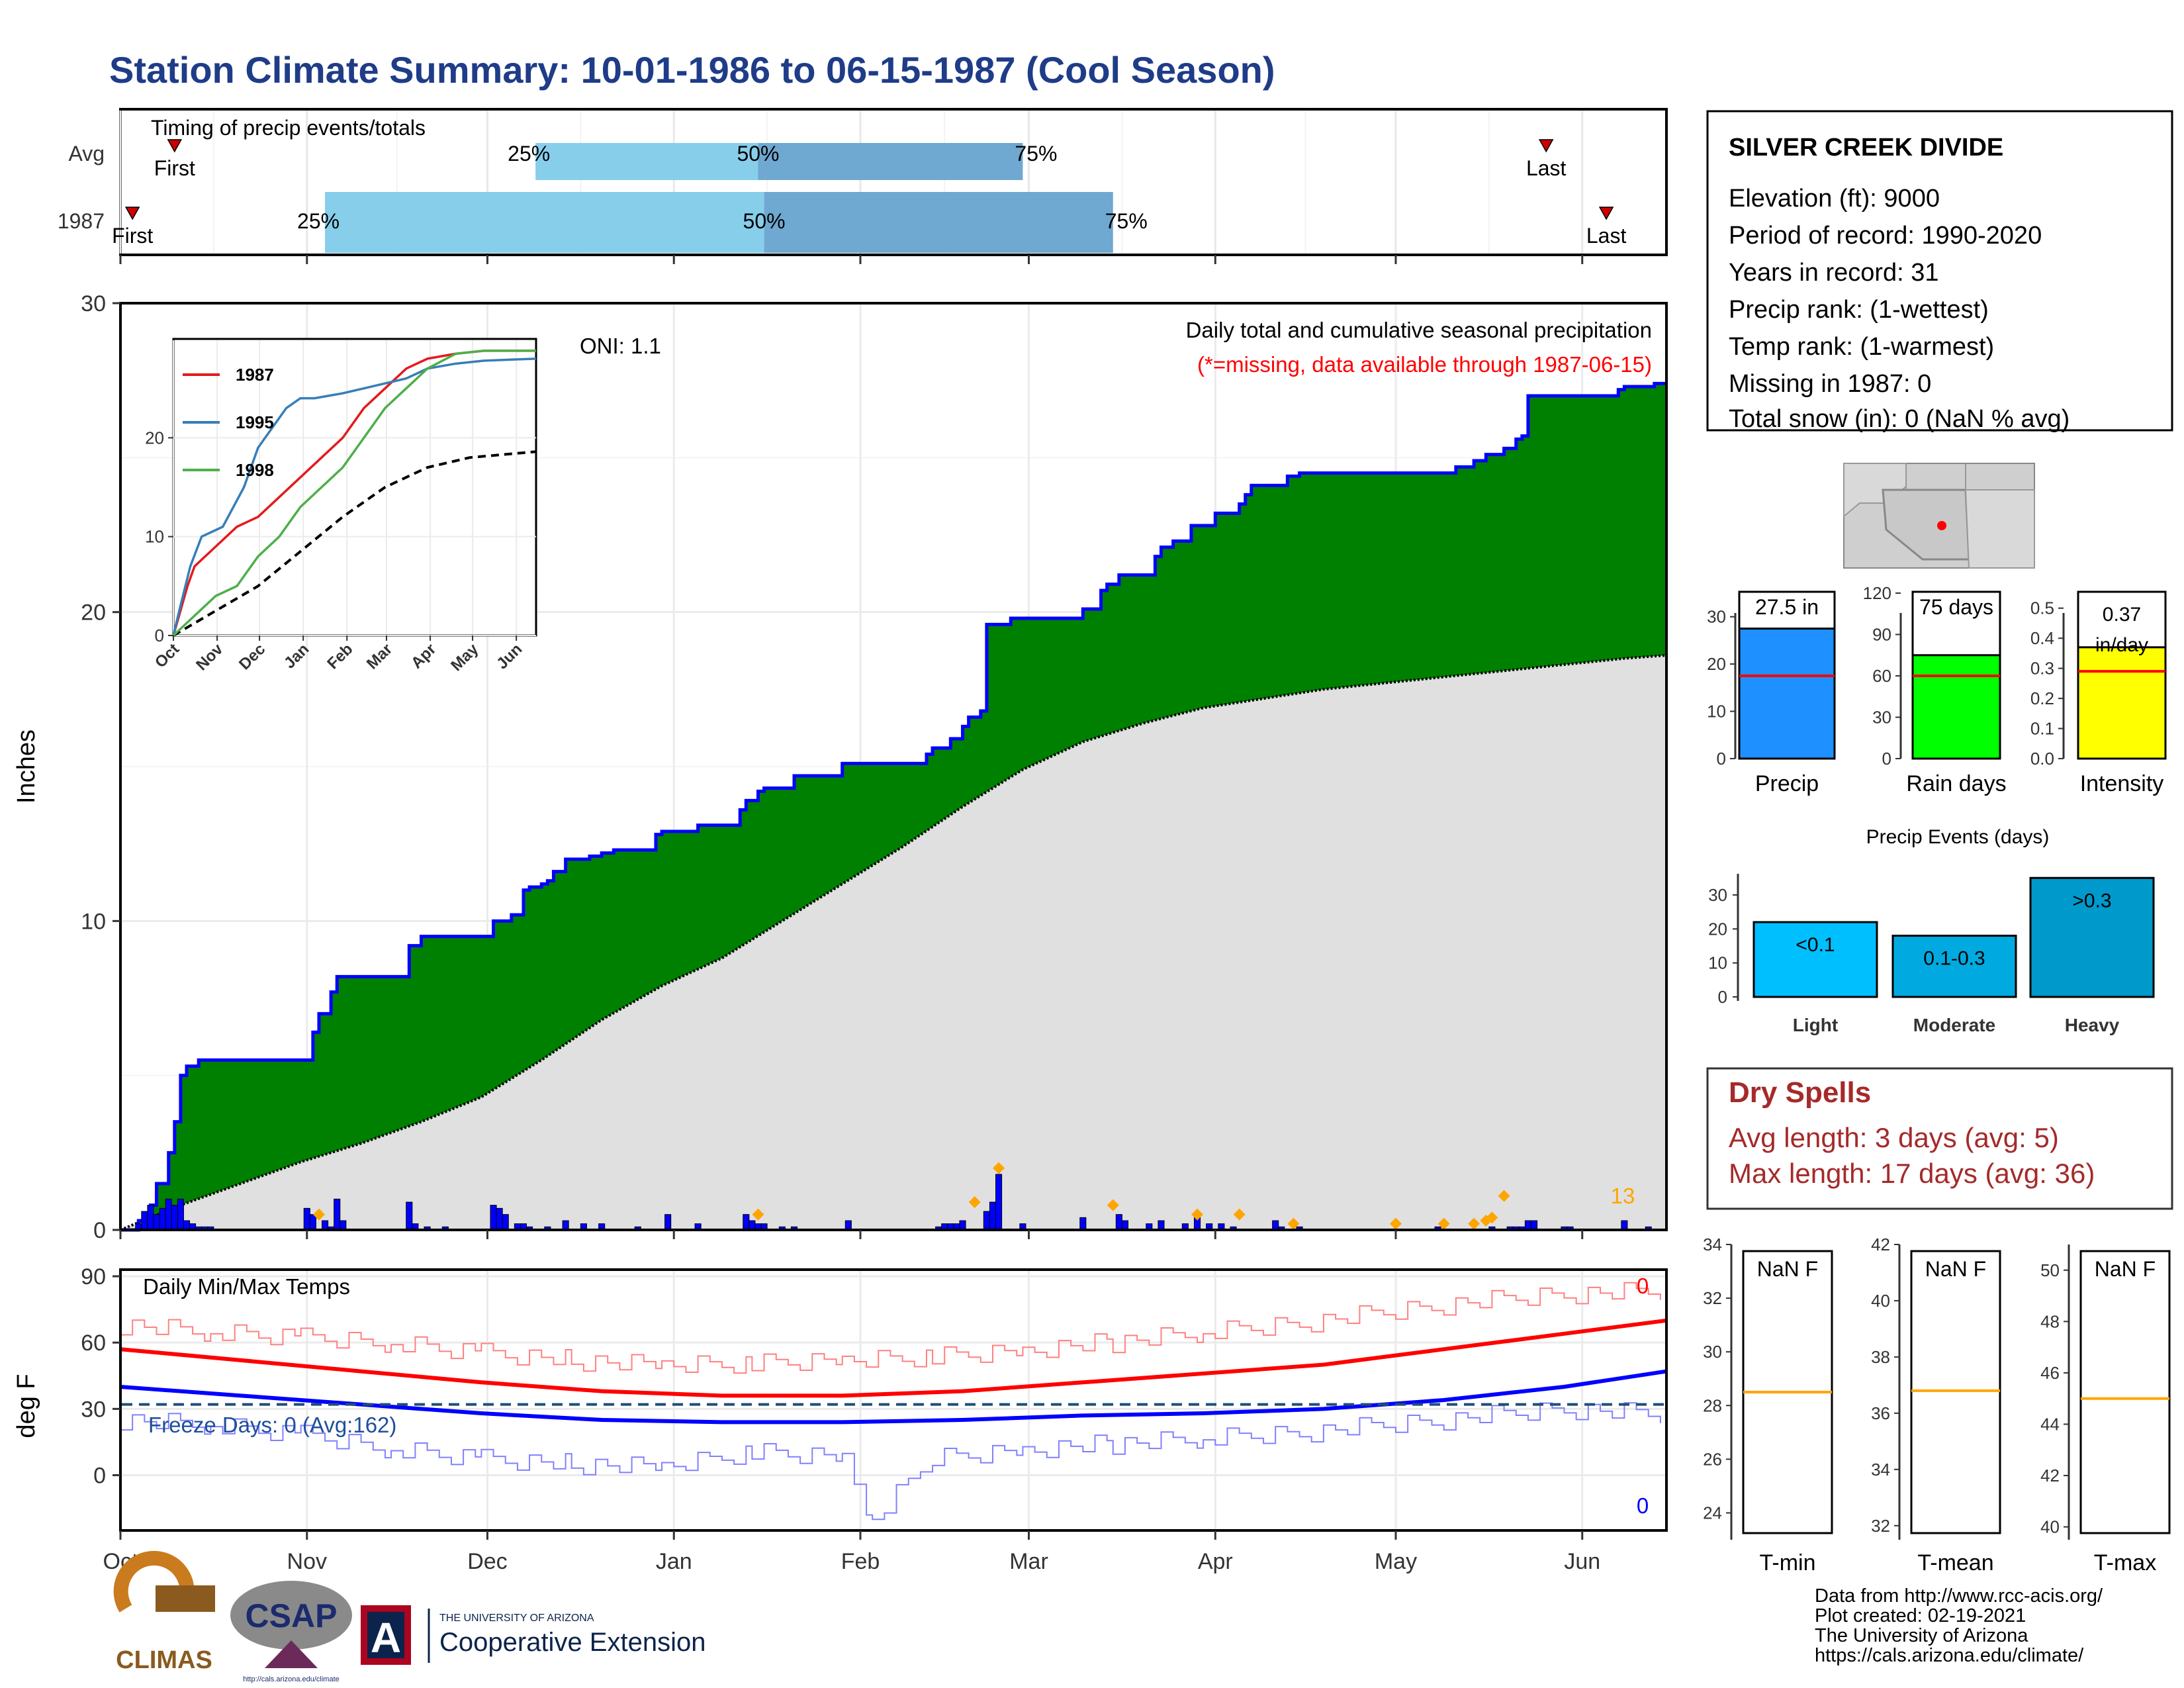 The height and width of the screenshot is (1688, 2184). I want to click on station-line: Missing in 1987: 0, so click(1830, 384).